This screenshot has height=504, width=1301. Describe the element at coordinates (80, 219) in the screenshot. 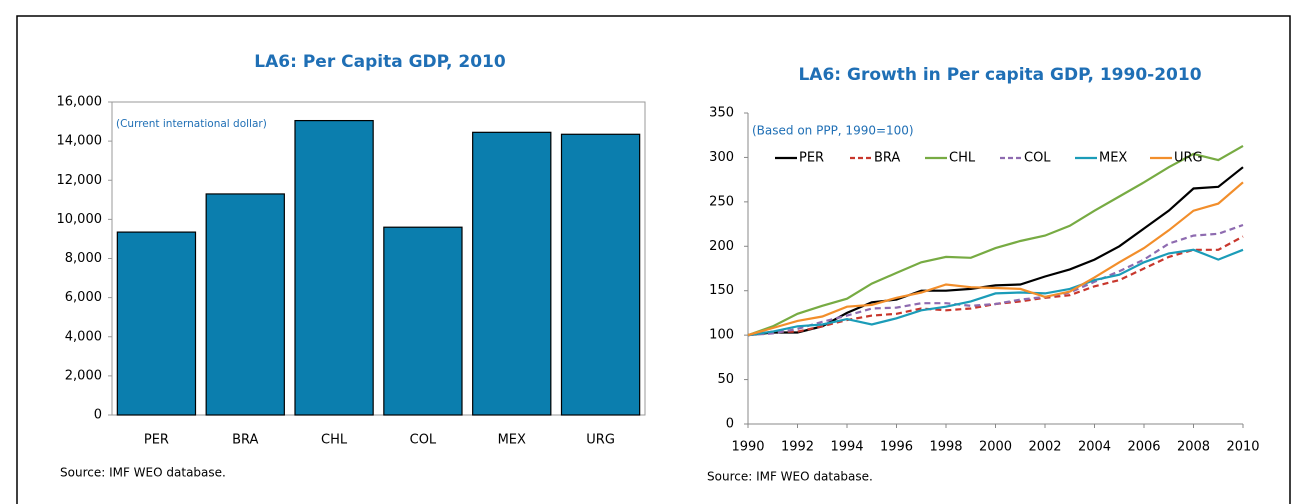

I see `y-tick-label: 10,000` at that location.